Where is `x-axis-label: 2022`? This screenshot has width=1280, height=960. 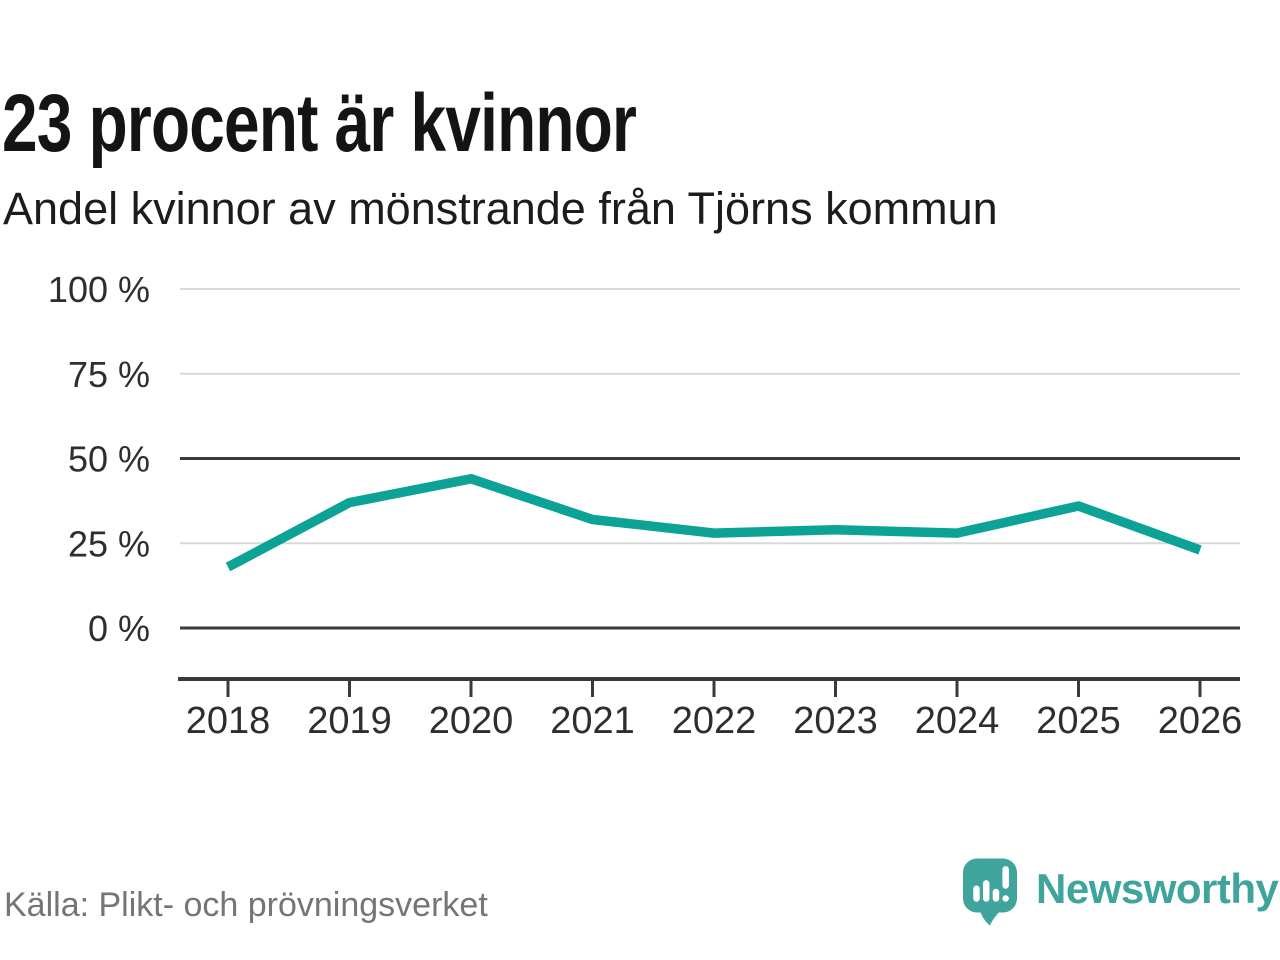 x-axis-label: 2022 is located at coordinates (714, 721).